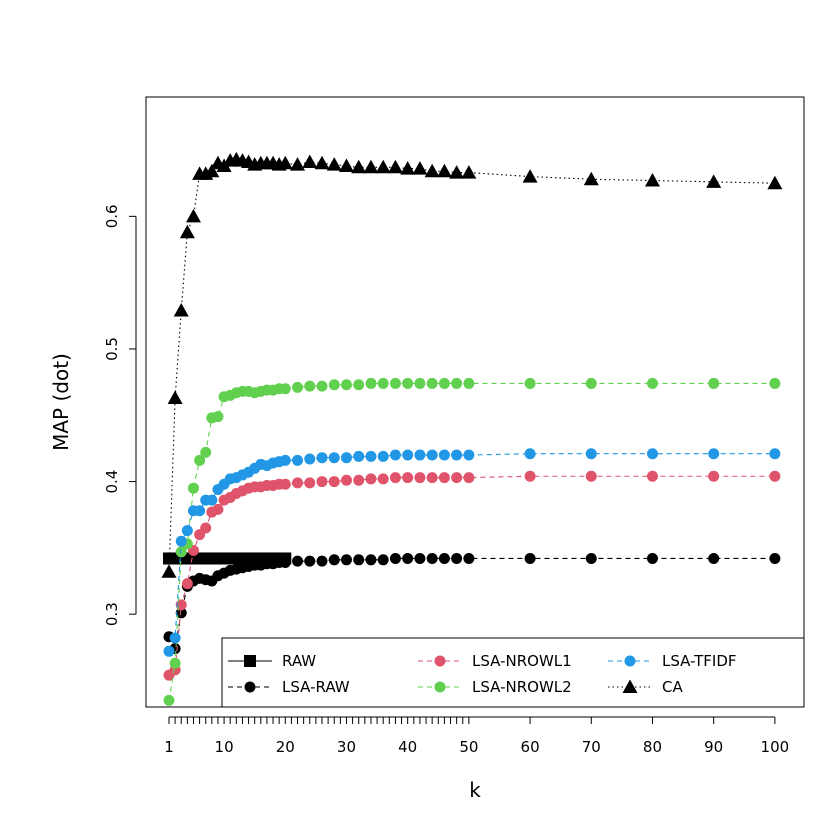  Describe the element at coordinates (169, 747) in the screenshot. I see `x-tick-label: 1` at that location.